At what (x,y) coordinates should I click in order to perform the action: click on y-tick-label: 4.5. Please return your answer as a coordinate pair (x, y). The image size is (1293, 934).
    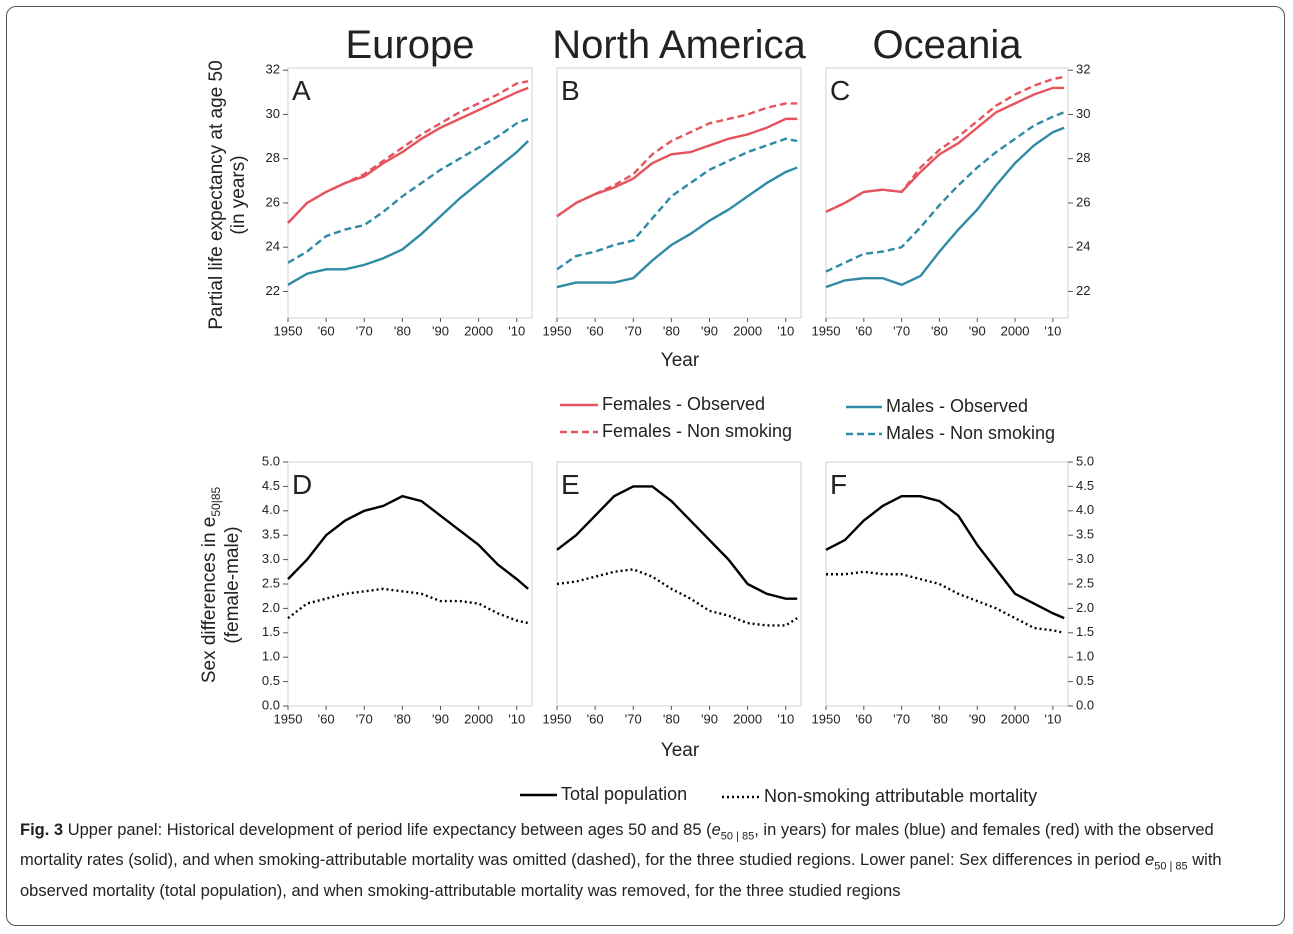
    Looking at the image, I should click on (1085, 485).